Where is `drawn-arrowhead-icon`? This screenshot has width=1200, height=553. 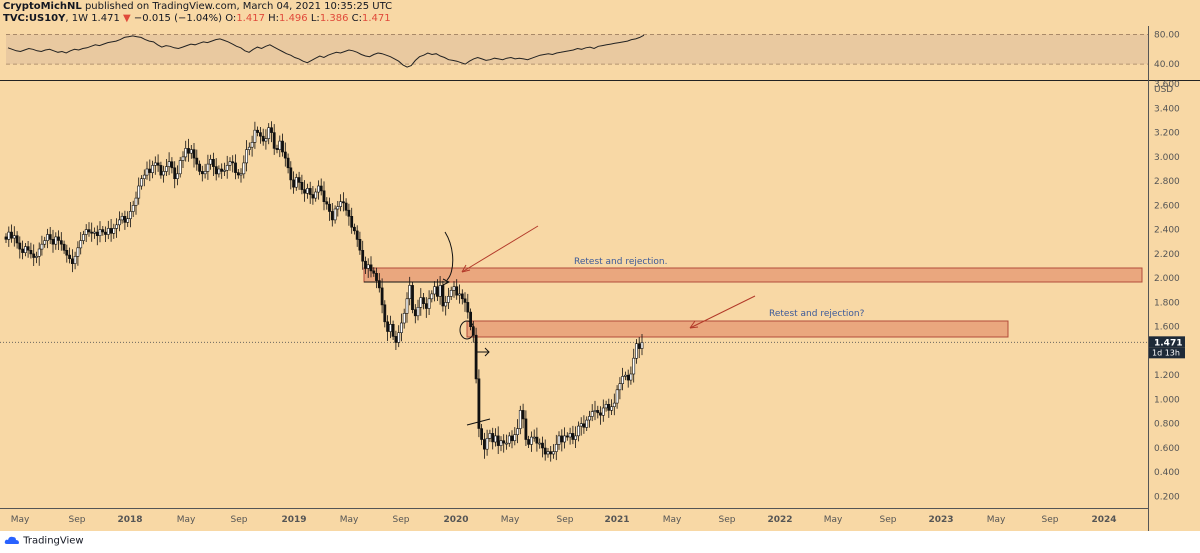
drawn-arrowhead-icon is located at coordinates (446, 282).